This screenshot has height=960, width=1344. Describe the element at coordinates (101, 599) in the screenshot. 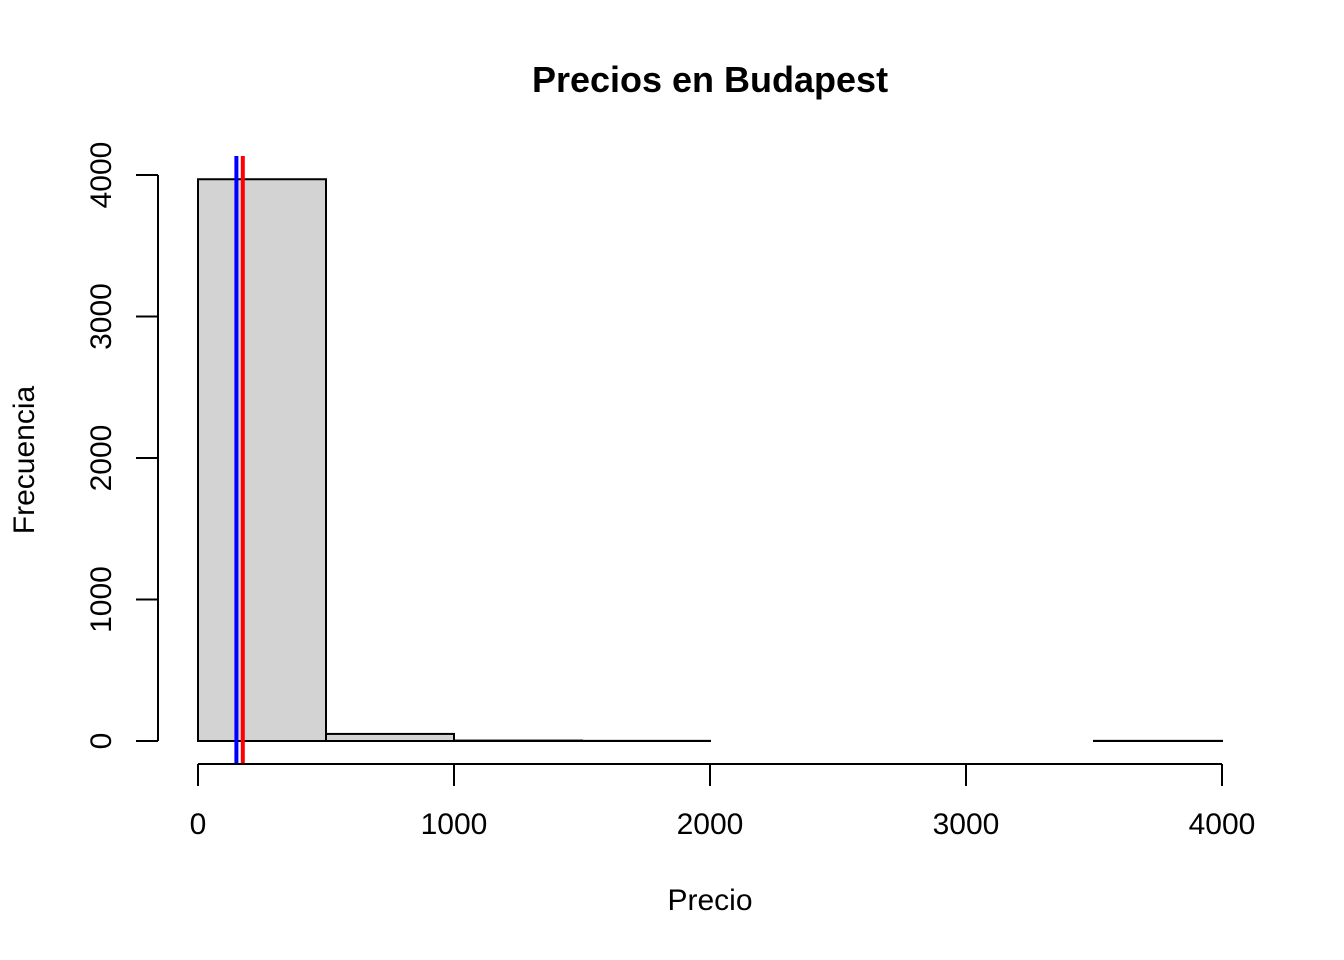

I see `y-tick-label: 1000` at that location.